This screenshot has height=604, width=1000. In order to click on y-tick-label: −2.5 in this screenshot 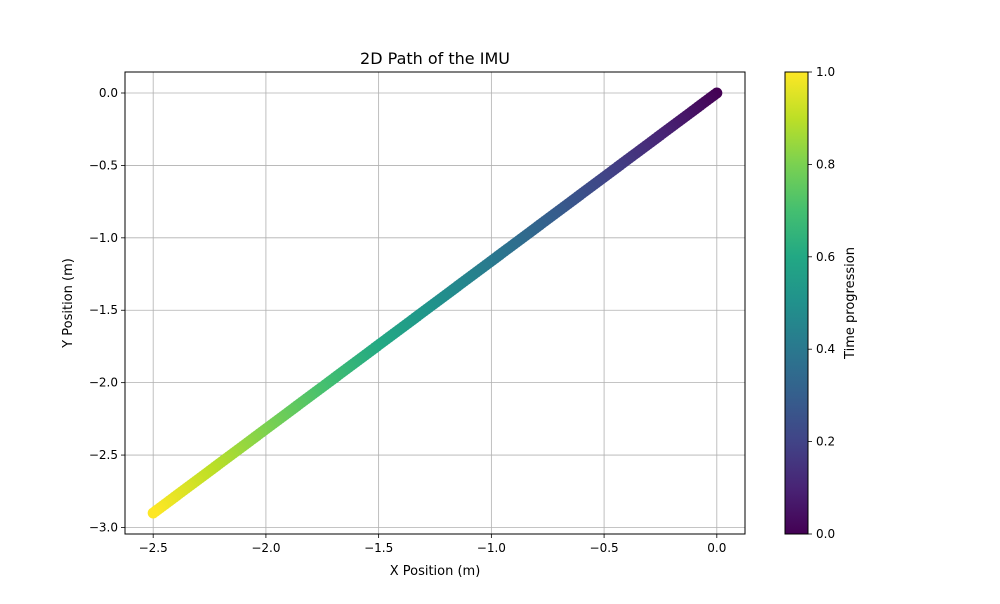, I will do `click(103, 455)`.